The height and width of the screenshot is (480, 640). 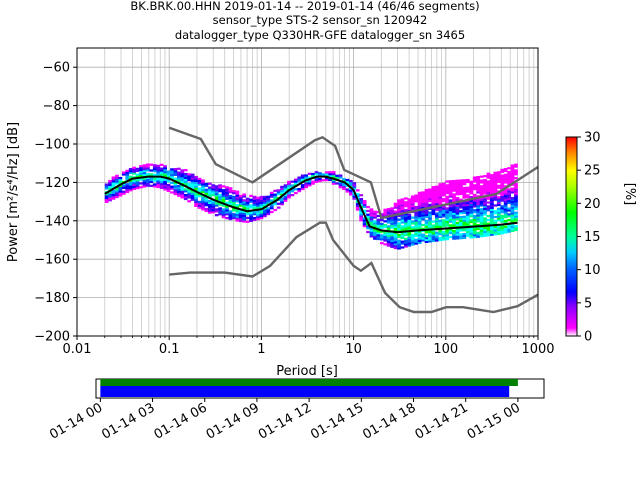 What do you see at coordinates (592, 237) in the screenshot?
I see `colorbar-tick-label: 15` at bounding box center [592, 237].